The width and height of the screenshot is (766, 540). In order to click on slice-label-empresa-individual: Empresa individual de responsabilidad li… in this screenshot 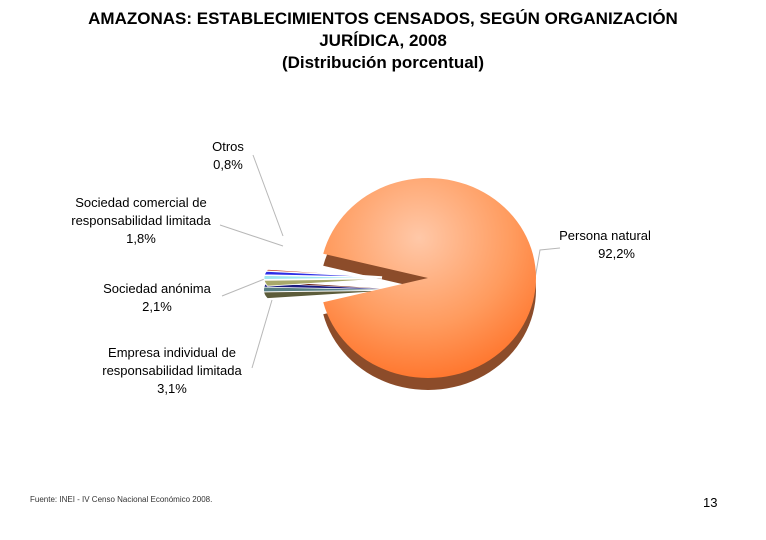, I will do `click(172, 371)`.